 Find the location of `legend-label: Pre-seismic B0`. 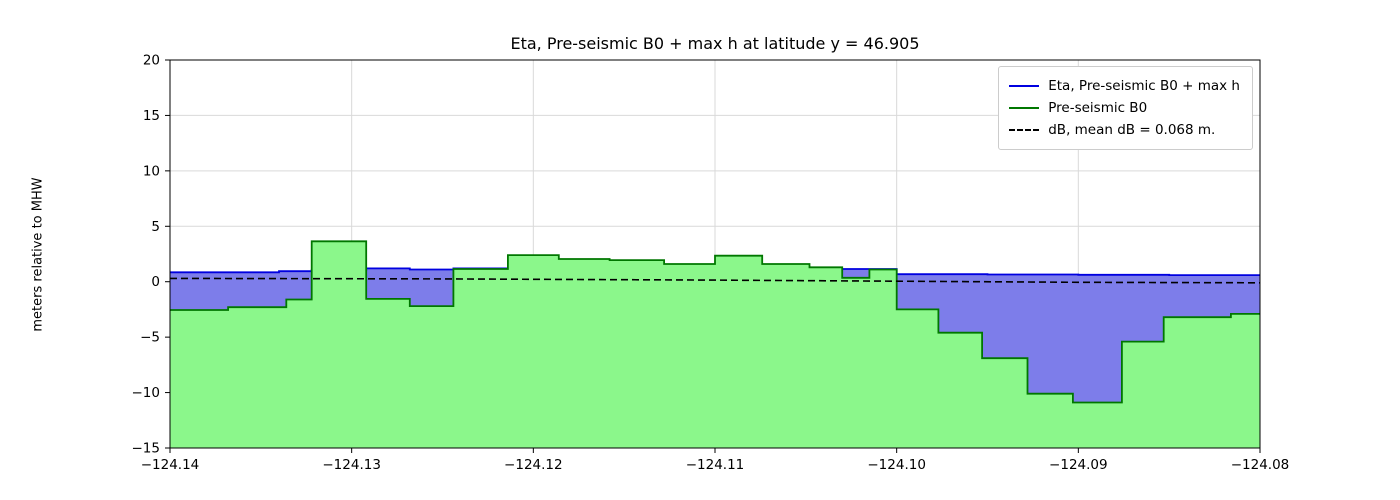

legend-label: Pre-seismic B0 is located at coordinates (1098, 108).